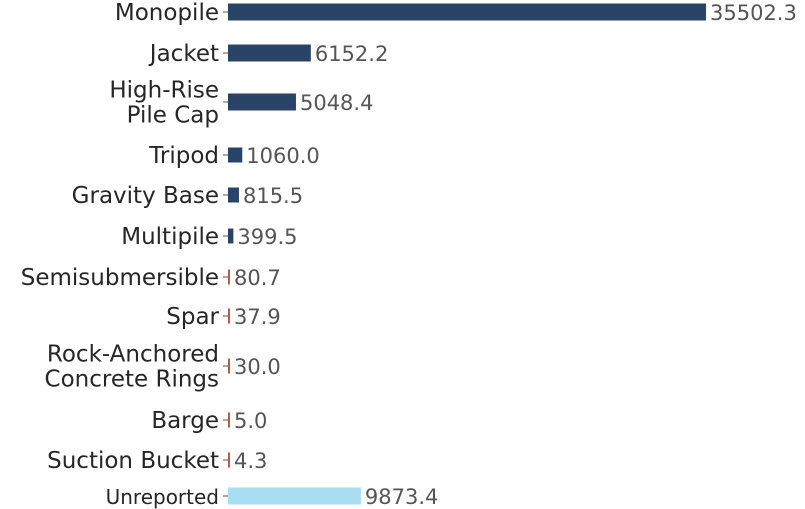 This screenshot has width=805, height=509. I want to click on value-label: 5048.4, so click(336, 103).